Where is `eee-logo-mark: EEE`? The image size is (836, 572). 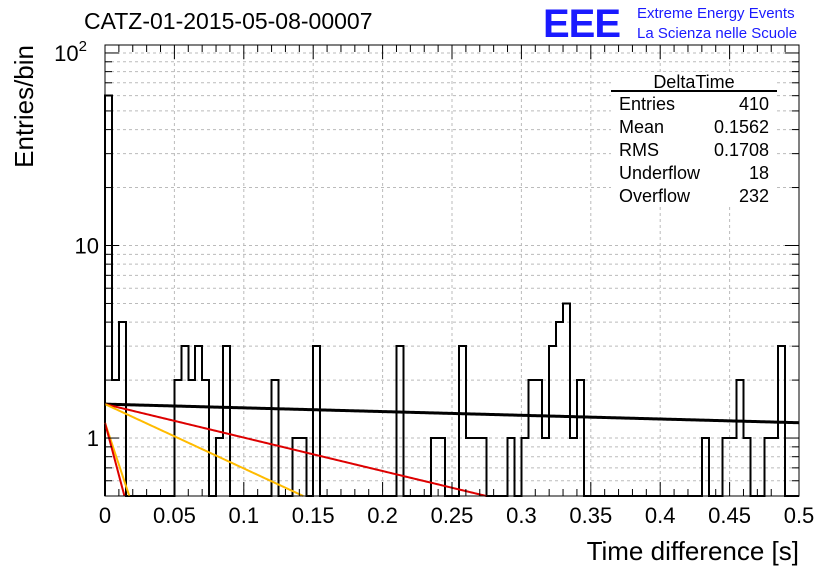
eee-logo-mark: EEE is located at coordinates (582, 24).